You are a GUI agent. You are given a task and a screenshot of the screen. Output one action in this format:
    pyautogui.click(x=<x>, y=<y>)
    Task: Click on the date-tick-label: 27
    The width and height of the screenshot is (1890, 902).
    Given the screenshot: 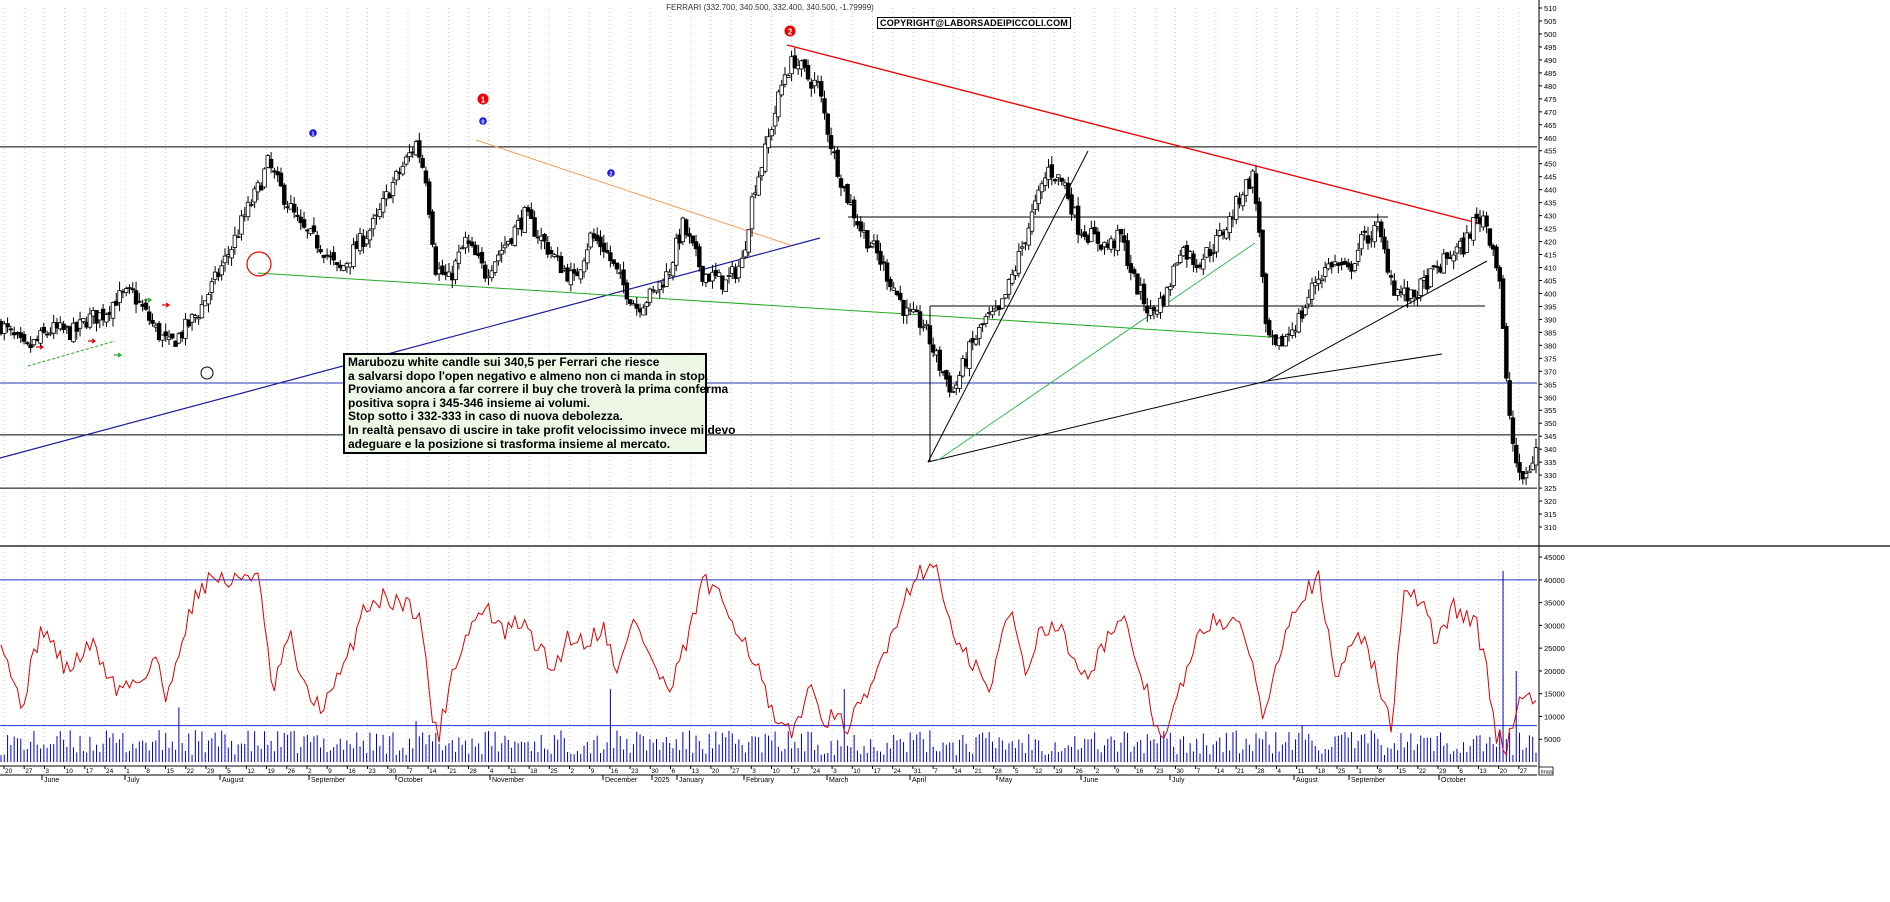 What is the action you would take?
    pyautogui.click(x=1524, y=771)
    